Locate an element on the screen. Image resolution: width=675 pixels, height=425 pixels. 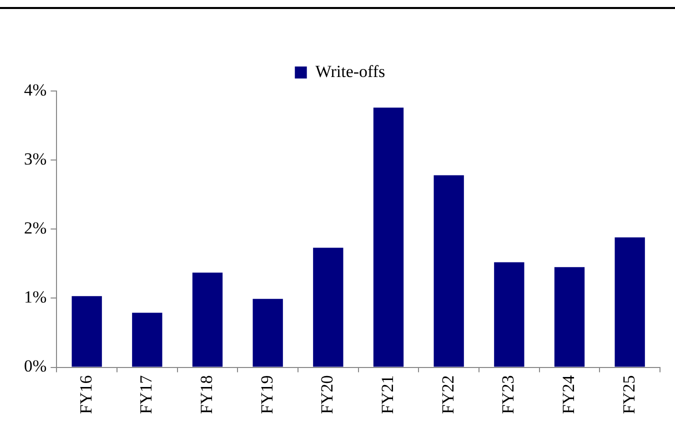
x-tick-label: FY21 is located at coordinates (387, 394).